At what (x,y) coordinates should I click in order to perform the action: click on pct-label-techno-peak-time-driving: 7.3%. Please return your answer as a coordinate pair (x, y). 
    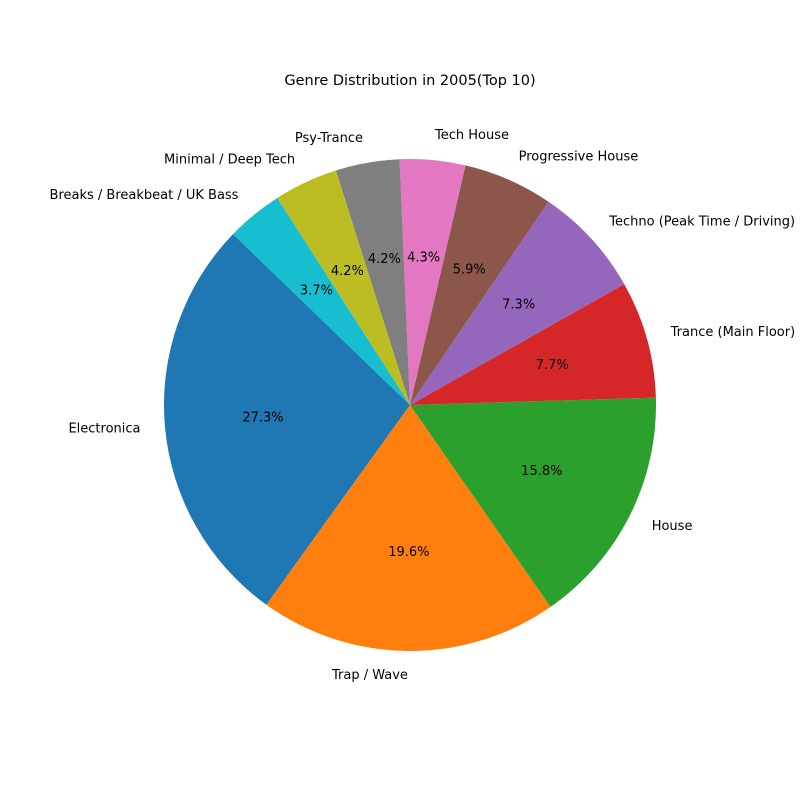
    Looking at the image, I should click on (518, 305).